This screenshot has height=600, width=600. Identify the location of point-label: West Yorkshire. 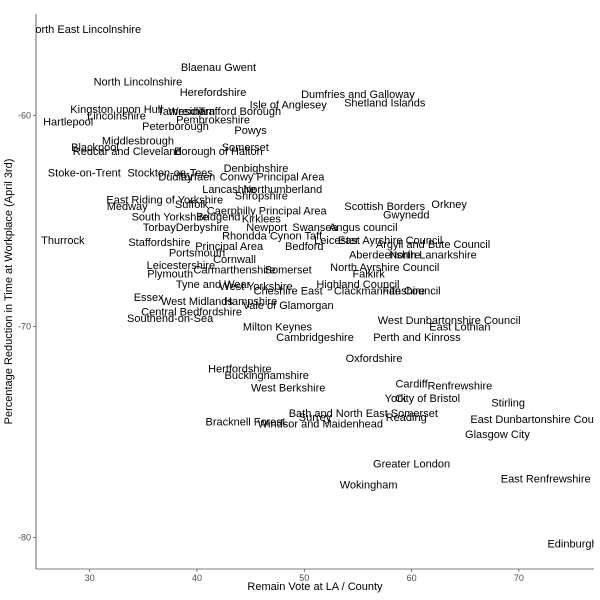
(255, 287).